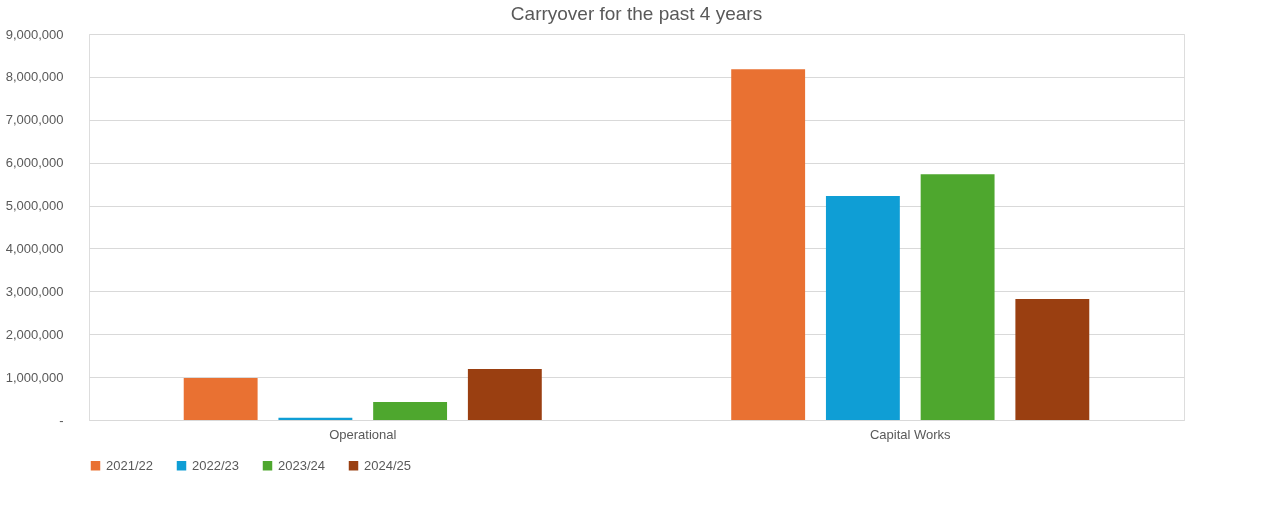  I want to click on x-tick-label: Operational, so click(363, 434).